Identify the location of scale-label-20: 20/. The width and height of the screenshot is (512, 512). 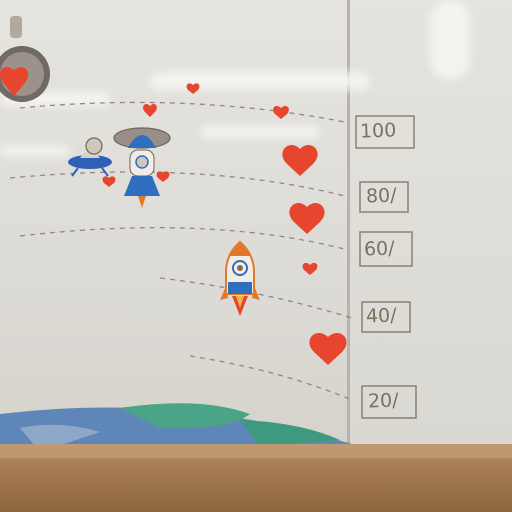
(383, 401).